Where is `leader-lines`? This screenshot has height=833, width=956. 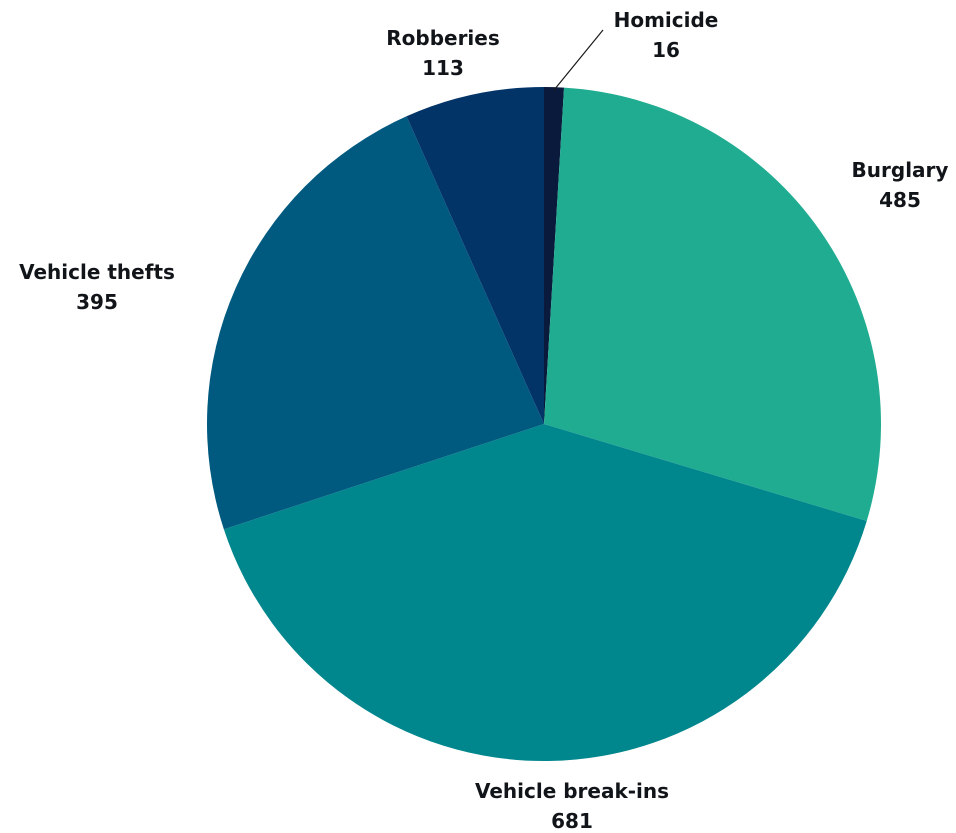 leader-lines is located at coordinates (578, 60).